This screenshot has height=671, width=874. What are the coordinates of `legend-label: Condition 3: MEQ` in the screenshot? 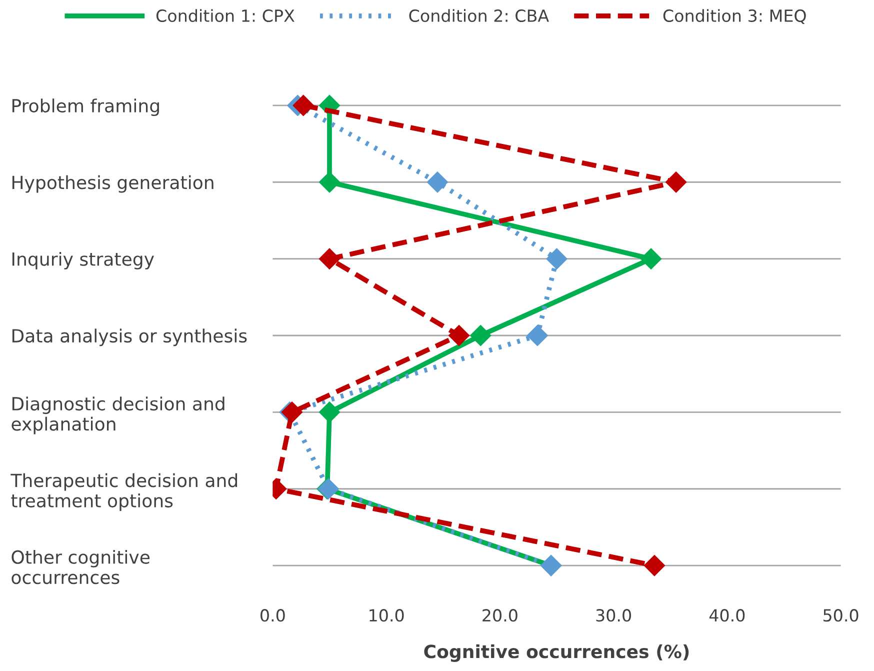 It's located at (734, 16).